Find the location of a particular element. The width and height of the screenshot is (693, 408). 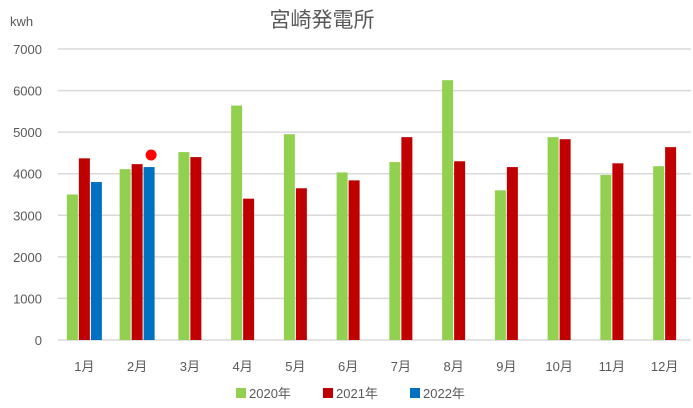

bar-2022年-1月 is located at coordinates (96, 261).